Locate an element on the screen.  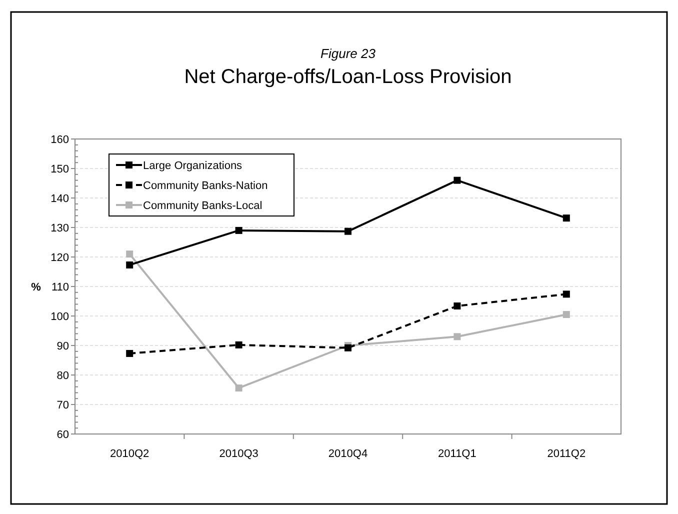
x-tick-label: 2011Q2 is located at coordinates (566, 454).